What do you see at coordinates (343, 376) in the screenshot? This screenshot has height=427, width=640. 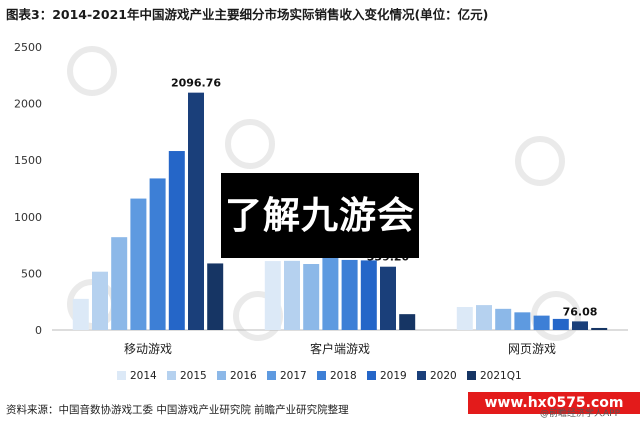 I see `legend-label: 2018` at bounding box center [343, 376].